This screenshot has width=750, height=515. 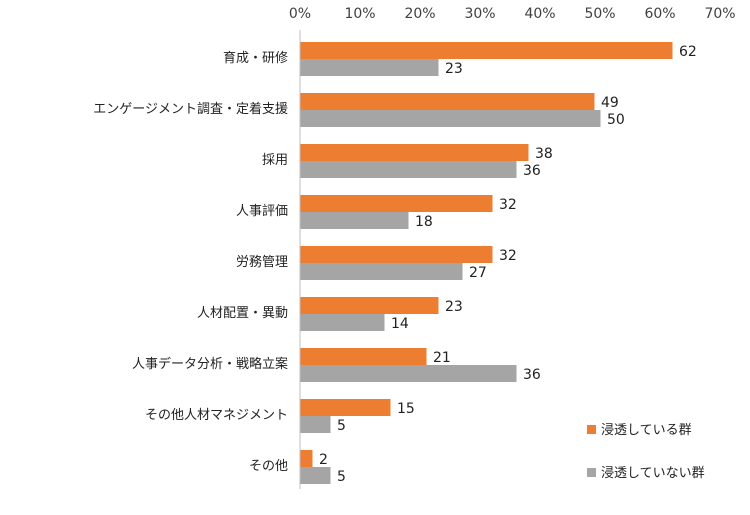 What do you see at coordinates (479, 14) in the screenshot?
I see `x-tick-label: 30%` at bounding box center [479, 14].